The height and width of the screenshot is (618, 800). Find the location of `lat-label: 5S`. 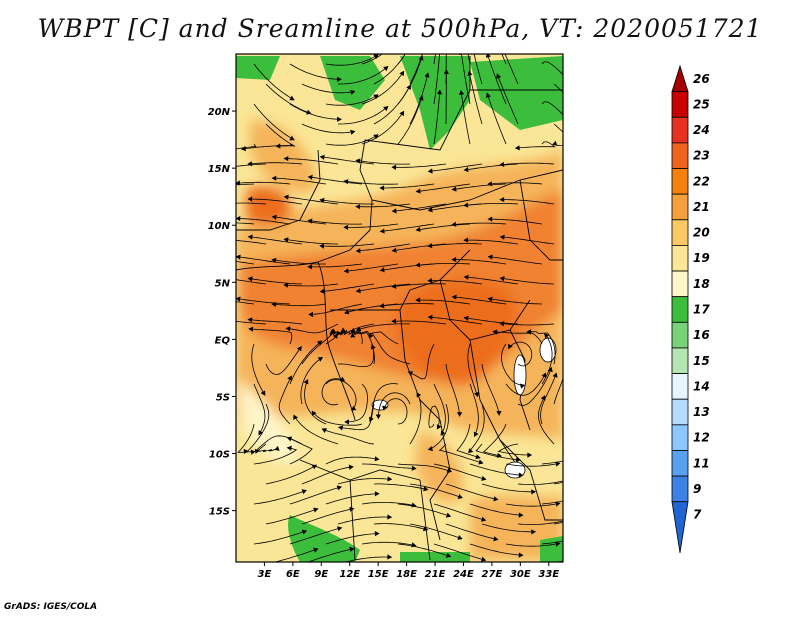

lat-label: 5S is located at coordinates (223, 397).